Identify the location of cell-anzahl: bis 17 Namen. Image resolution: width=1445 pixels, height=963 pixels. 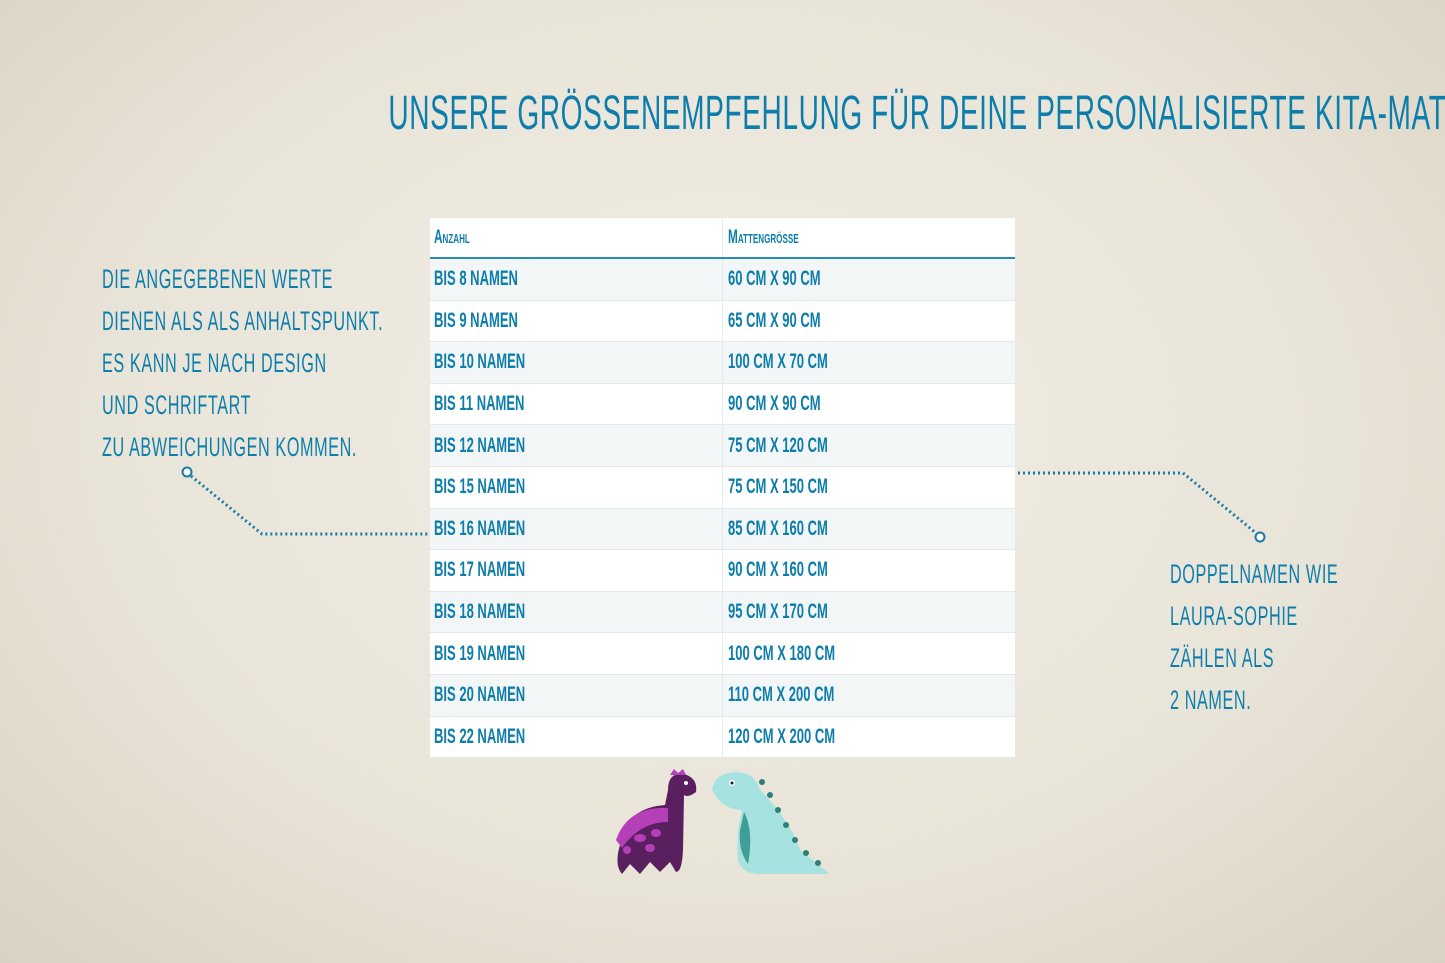
(480, 570).